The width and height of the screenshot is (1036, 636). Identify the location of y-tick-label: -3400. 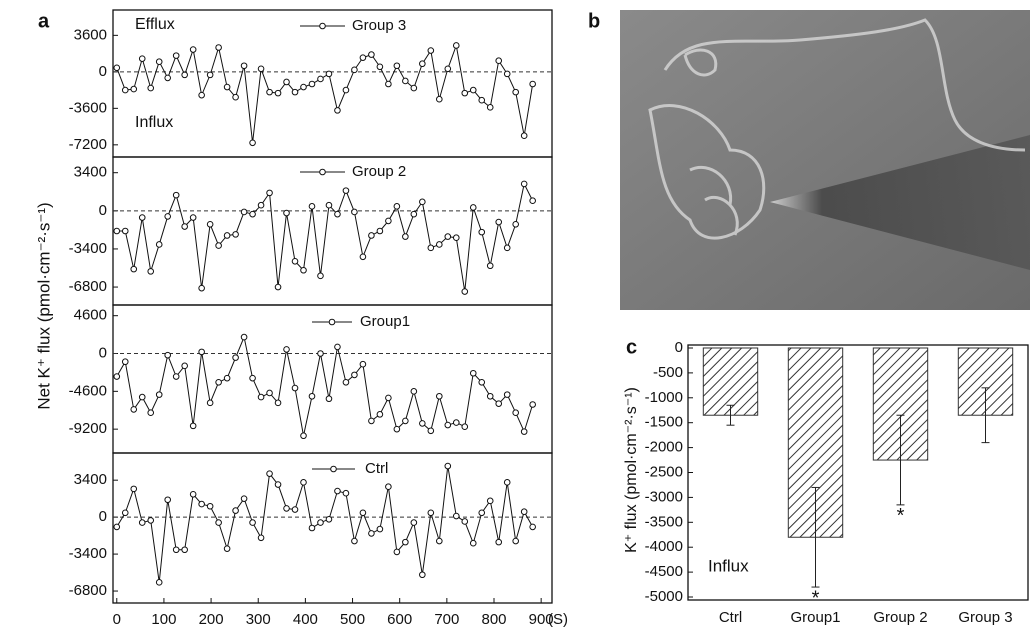
(88, 553).